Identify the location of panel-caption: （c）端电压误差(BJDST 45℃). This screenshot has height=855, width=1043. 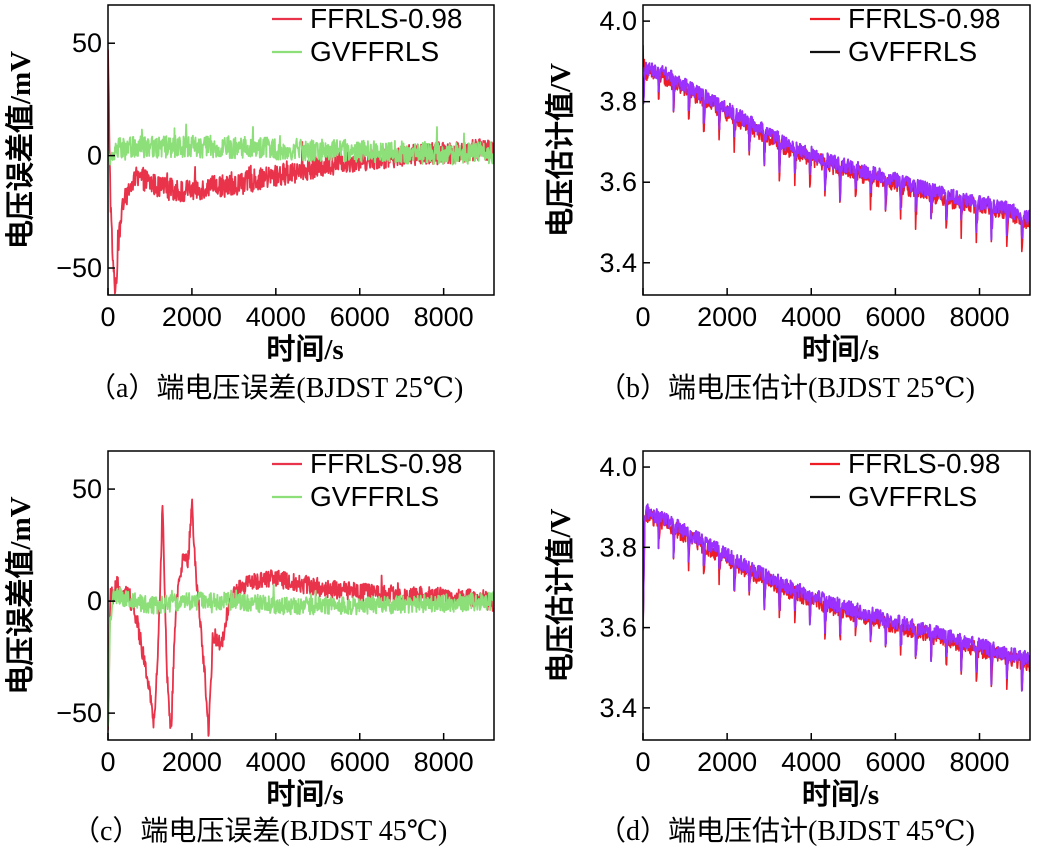
(259, 831).